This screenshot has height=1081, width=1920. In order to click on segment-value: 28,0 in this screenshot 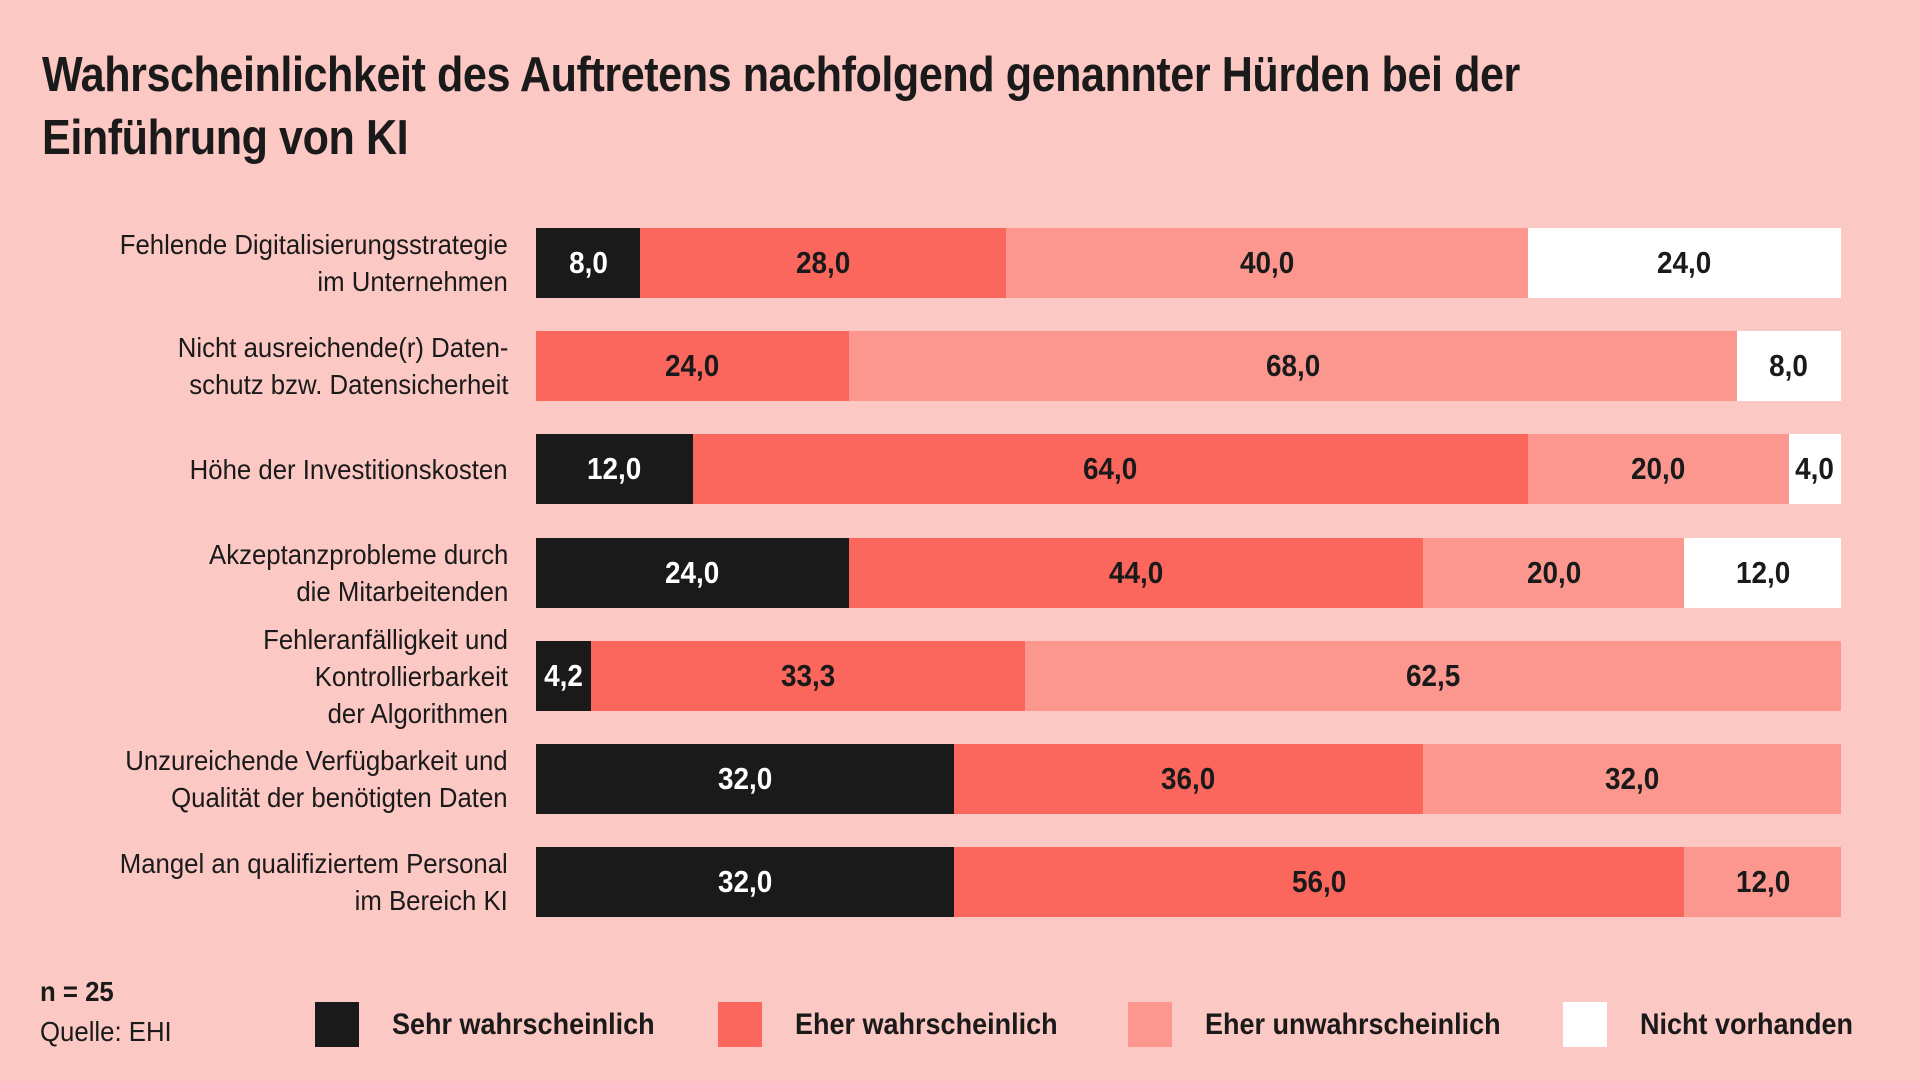, I will do `click(823, 262)`.